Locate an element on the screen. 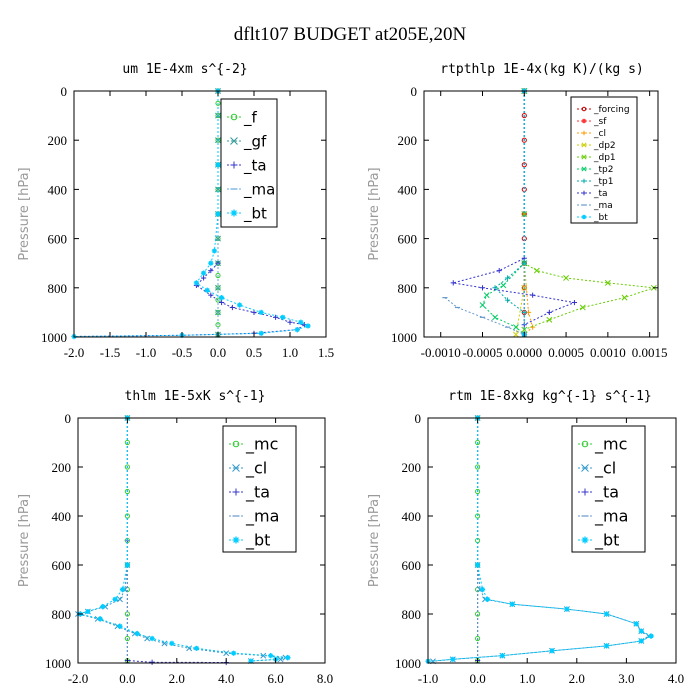 The width and height of the screenshot is (700, 700). x-tick-label: 4.0 is located at coordinates (676, 678).